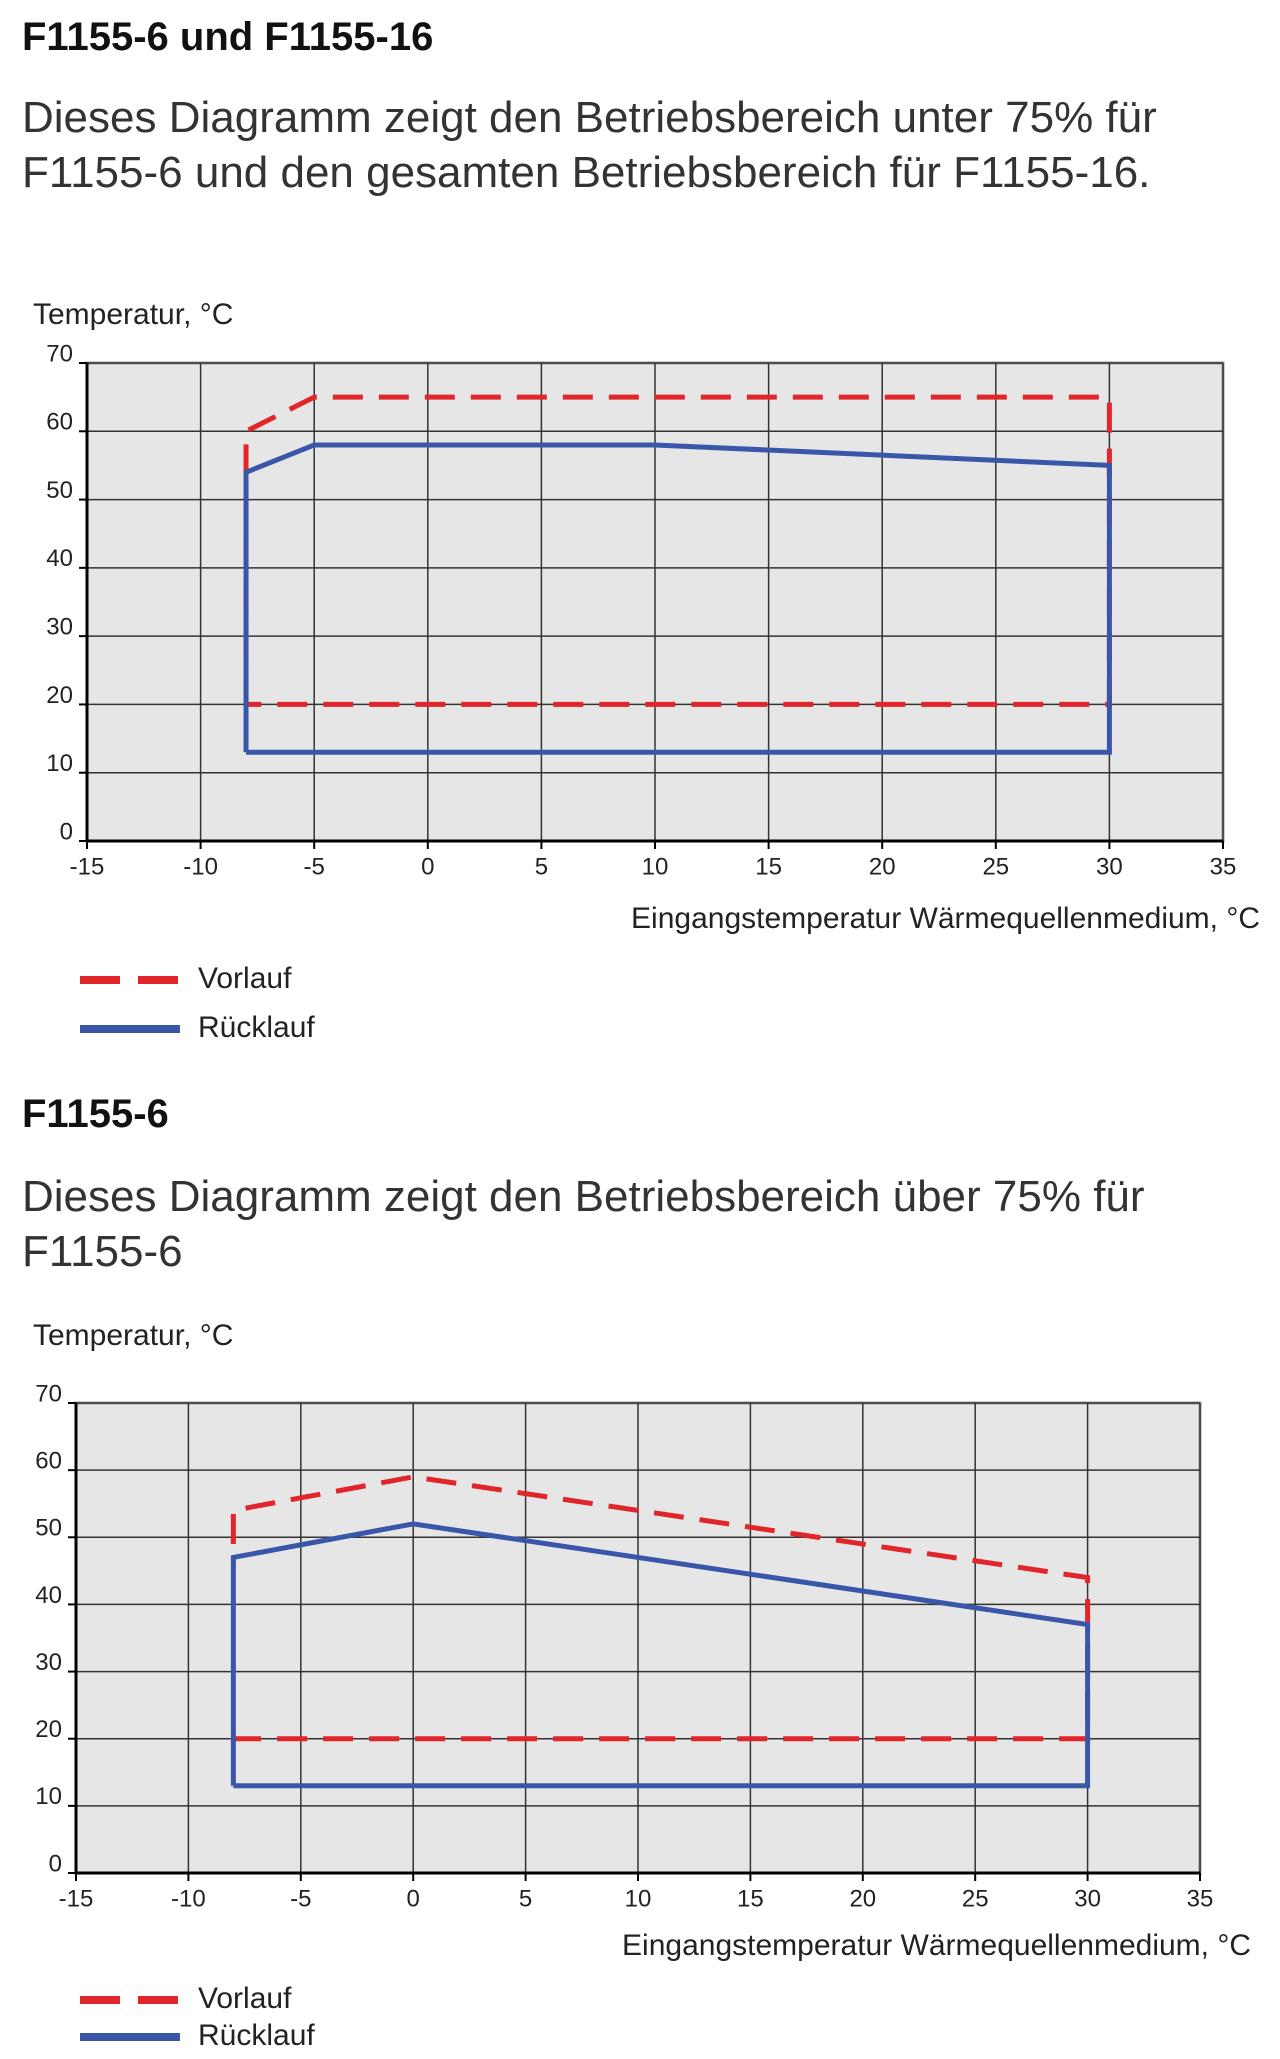 The height and width of the screenshot is (2059, 1280). Describe the element at coordinates (228, 37) in the screenshot. I see `section-title: F1155-6 und F1155-16` at that location.